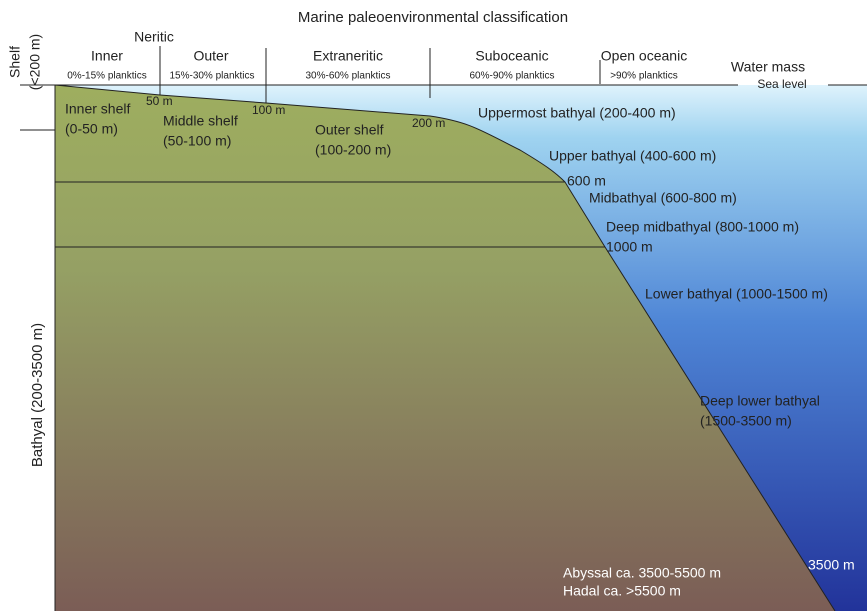  What do you see at coordinates (663, 198) in the screenshot?
I see `bathyal-zone: Midbathyal (600-800 m)` at bounding box center [663, 198].